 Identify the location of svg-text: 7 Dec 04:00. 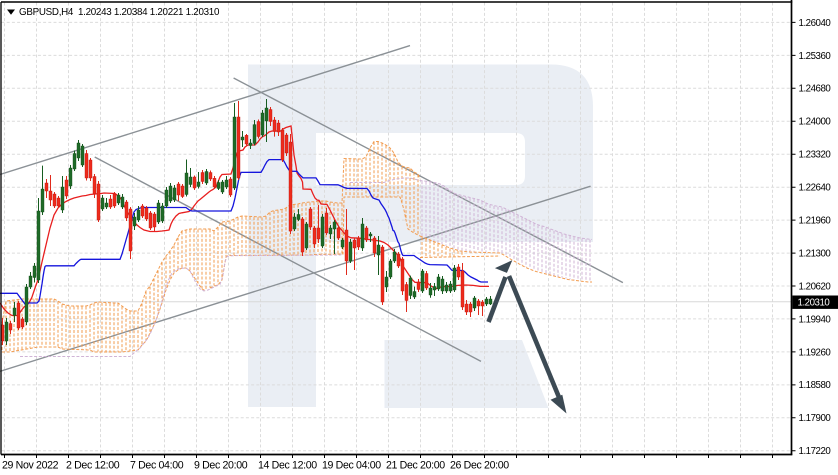
(157, 465).